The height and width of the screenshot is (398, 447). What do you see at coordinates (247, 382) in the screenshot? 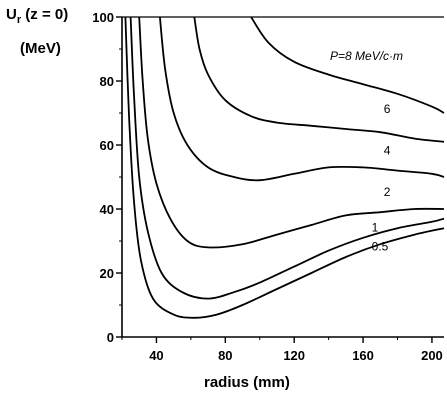
I see `x-axis-title: radius (mm)` at bounding box center [247, 382].